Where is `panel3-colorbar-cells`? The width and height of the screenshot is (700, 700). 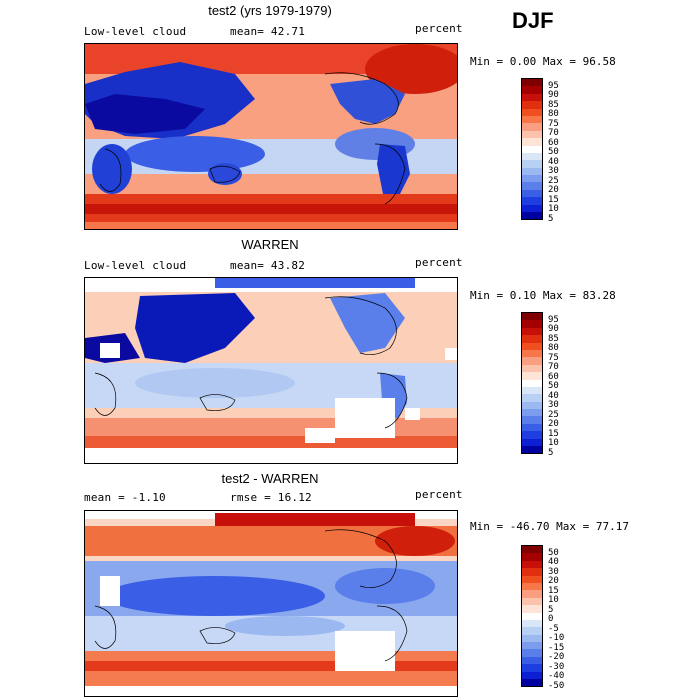
panel3-colorbar-cells is located at coordinates (532, 616).